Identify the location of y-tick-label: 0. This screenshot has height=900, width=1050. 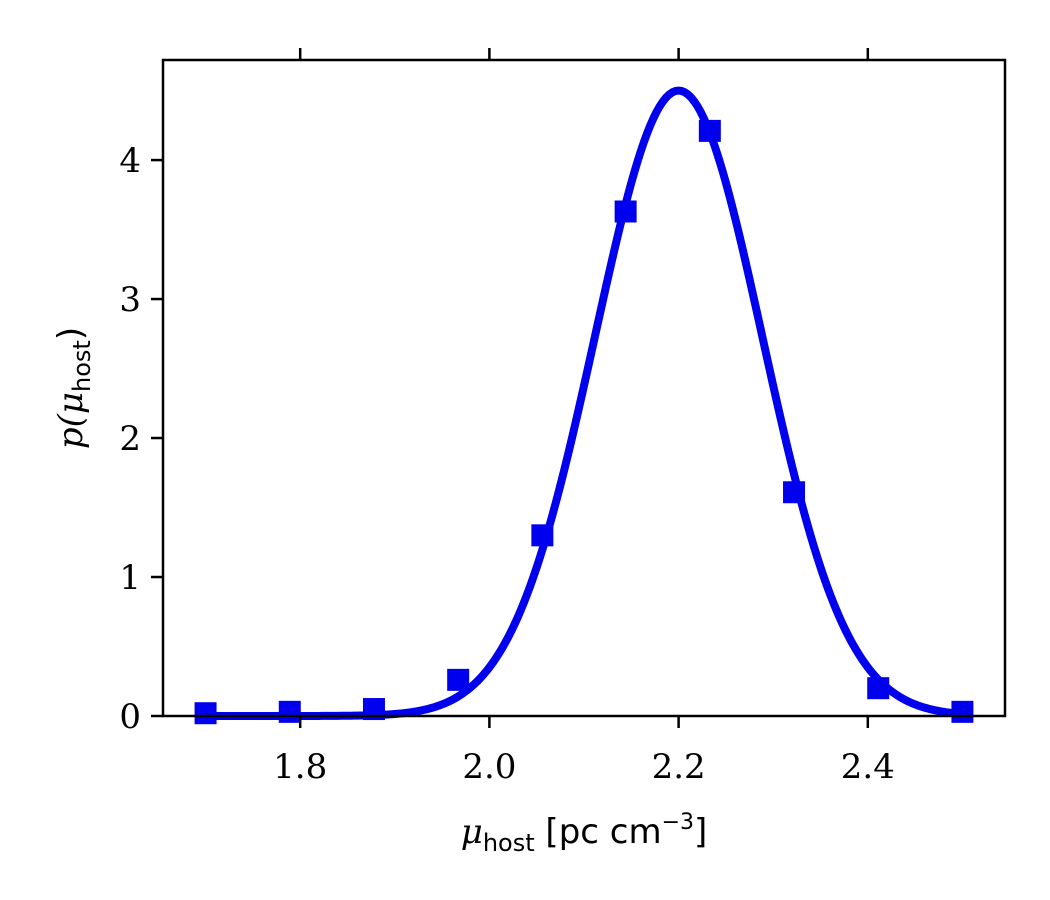
(130, 717).